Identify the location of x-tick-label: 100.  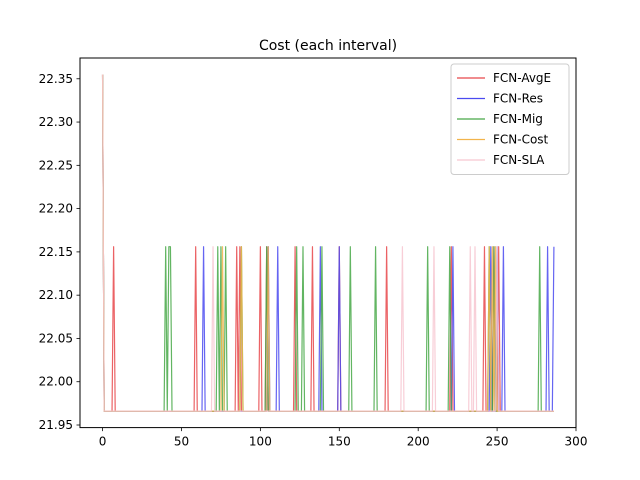
(260, 442).